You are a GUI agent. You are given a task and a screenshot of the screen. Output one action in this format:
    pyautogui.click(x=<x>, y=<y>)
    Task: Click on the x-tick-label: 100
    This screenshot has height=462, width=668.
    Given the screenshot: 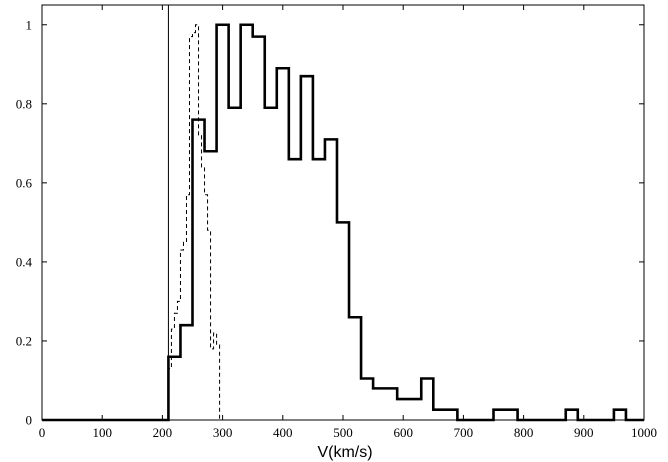 What is the action you would take?
    pyautogui.click(x=102, y=432)
    